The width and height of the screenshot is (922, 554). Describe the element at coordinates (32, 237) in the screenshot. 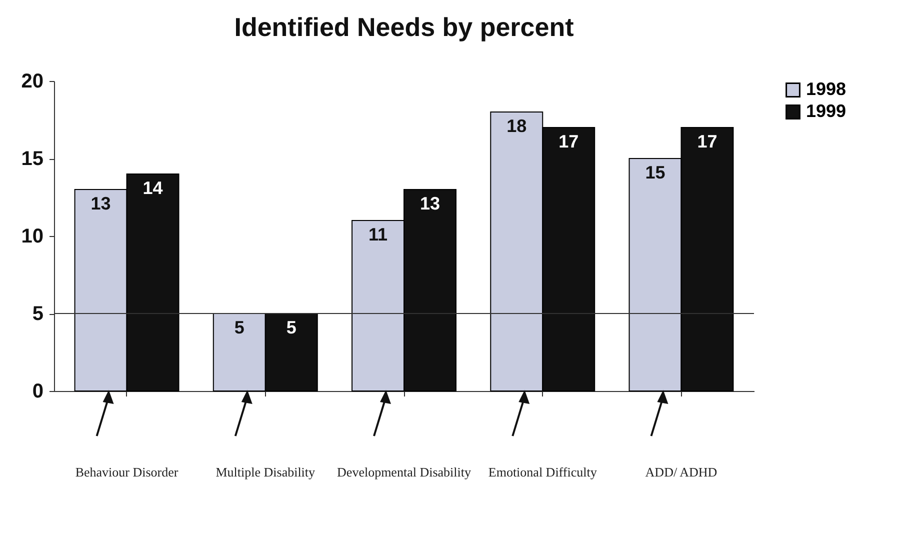

I see `y-tick-label: 10` at that location.